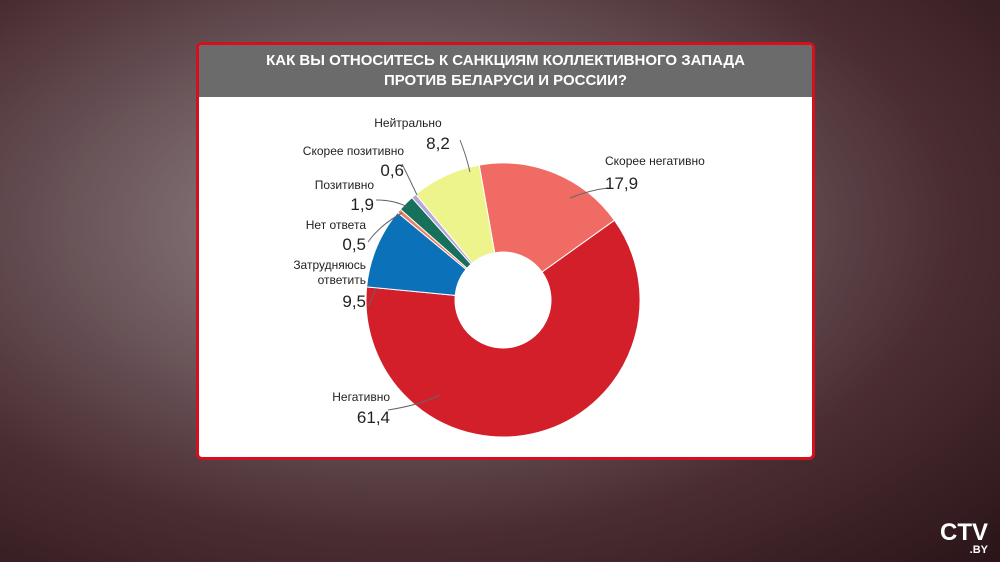  What do you see at coordinates (964, 532) in the screenshot?
I see `logo-name: CTV` at bounding box center [964, 532].